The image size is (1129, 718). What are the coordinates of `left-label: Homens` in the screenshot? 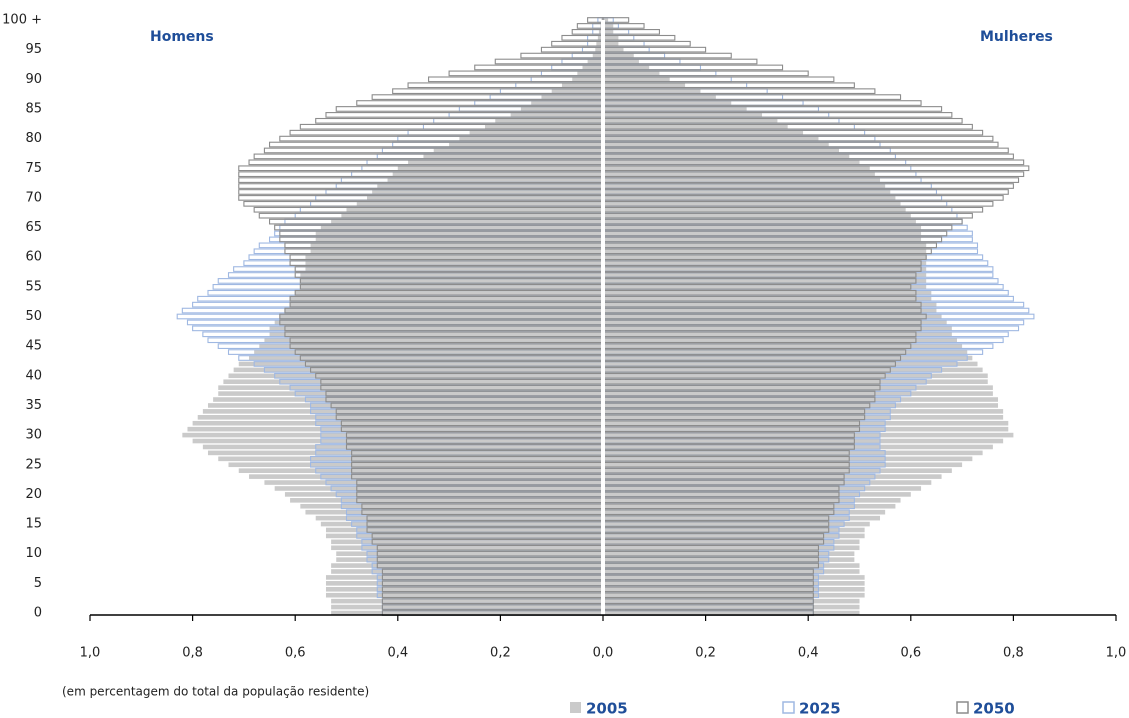 It's located at (182, 37).